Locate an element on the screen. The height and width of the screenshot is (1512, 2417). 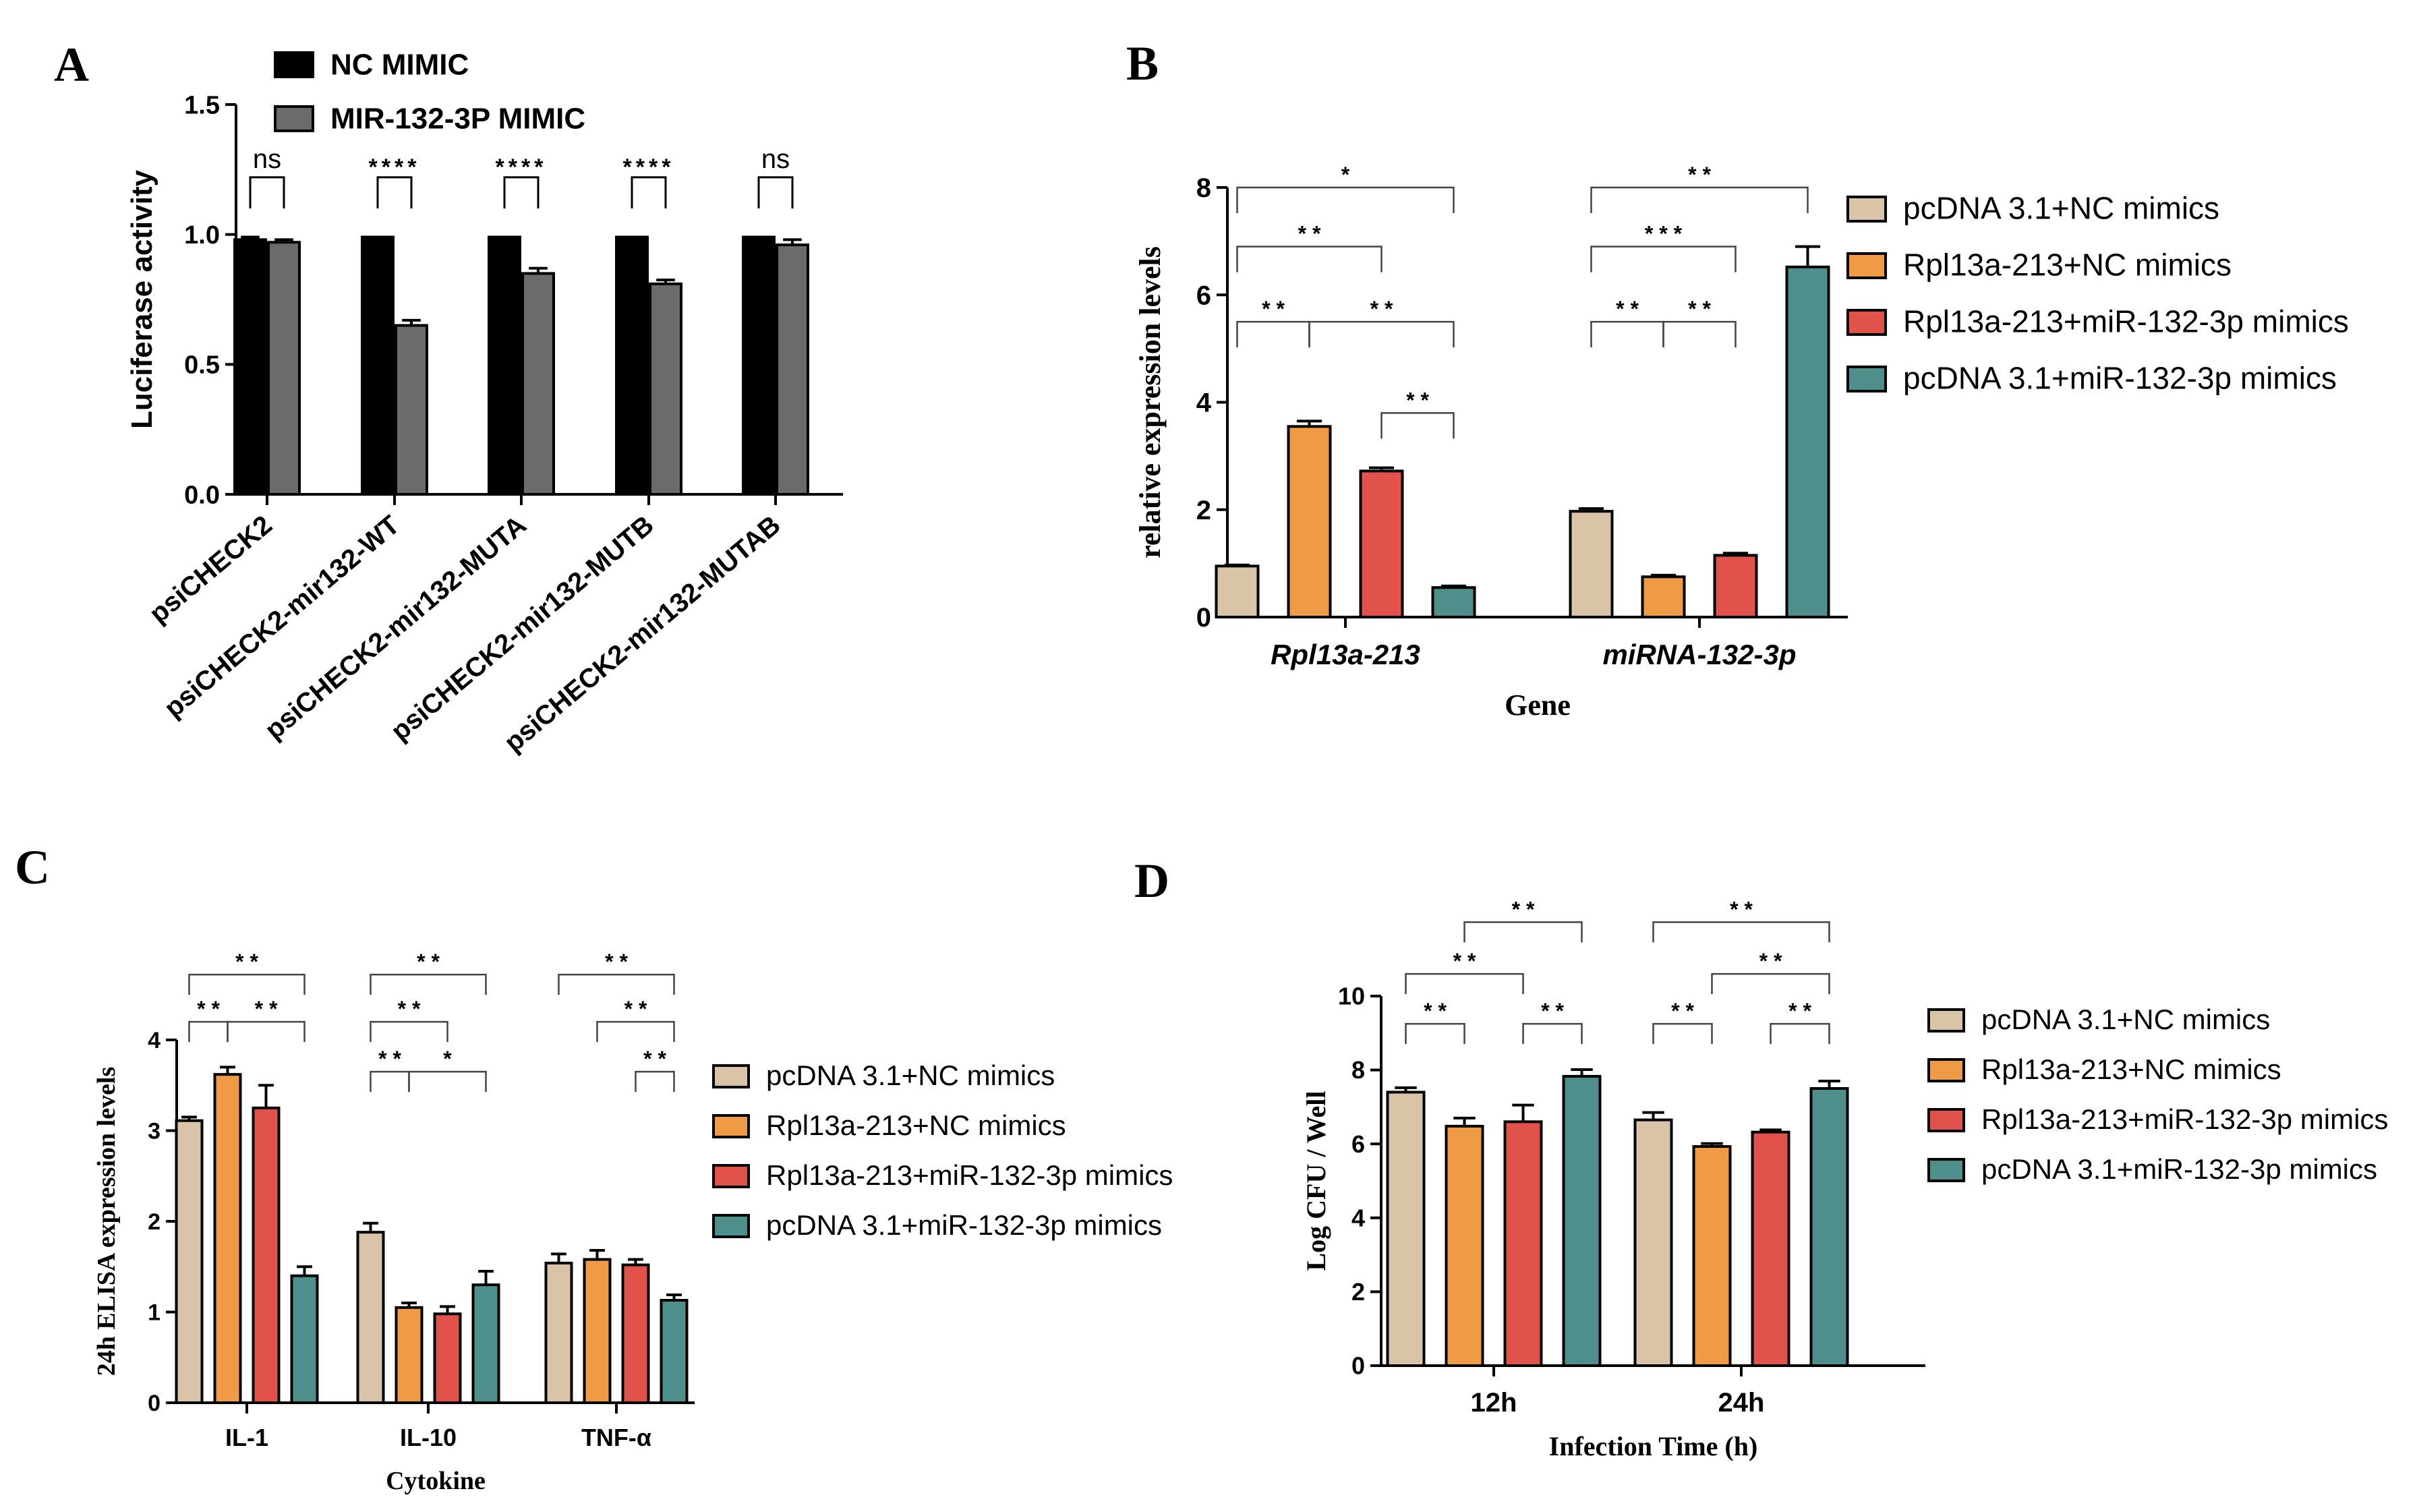
y-tick-label: 0.5 is located at coordinates (202, 365).